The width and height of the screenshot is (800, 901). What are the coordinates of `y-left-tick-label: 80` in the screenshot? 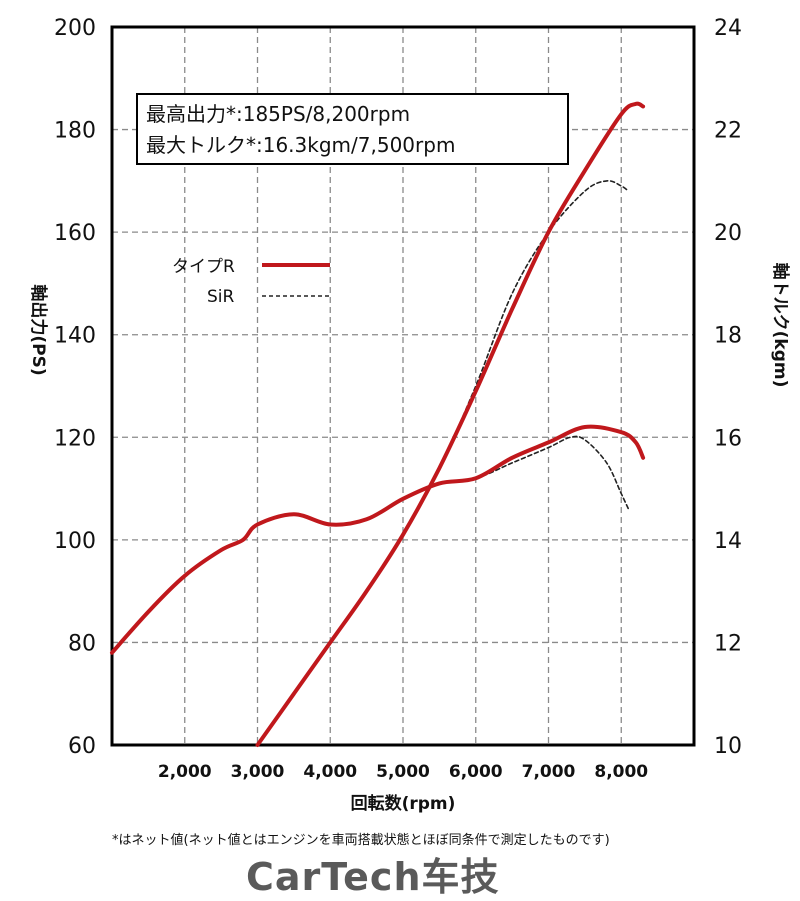 It's located at (82, 643).